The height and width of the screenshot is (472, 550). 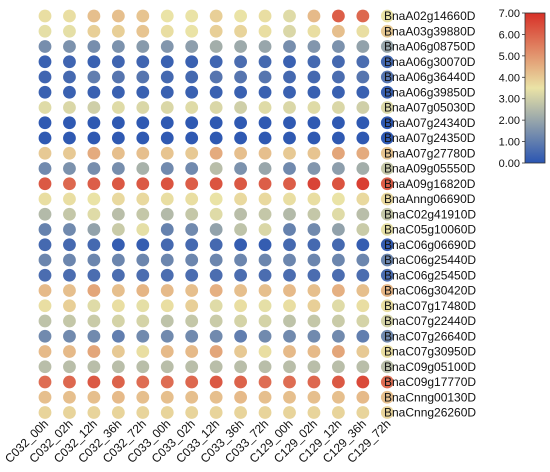 I want to click on row-label: BnaA09g16820D, so click(x=430, y=184).